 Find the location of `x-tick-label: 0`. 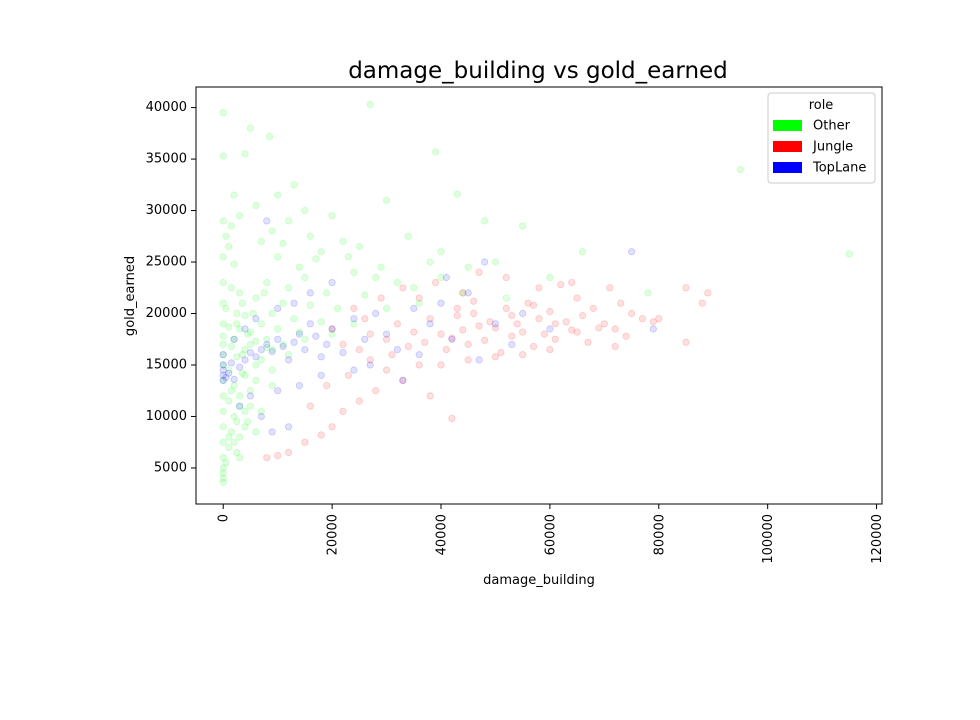

x-tick-label: 0 is located at coordinates (224, 518).